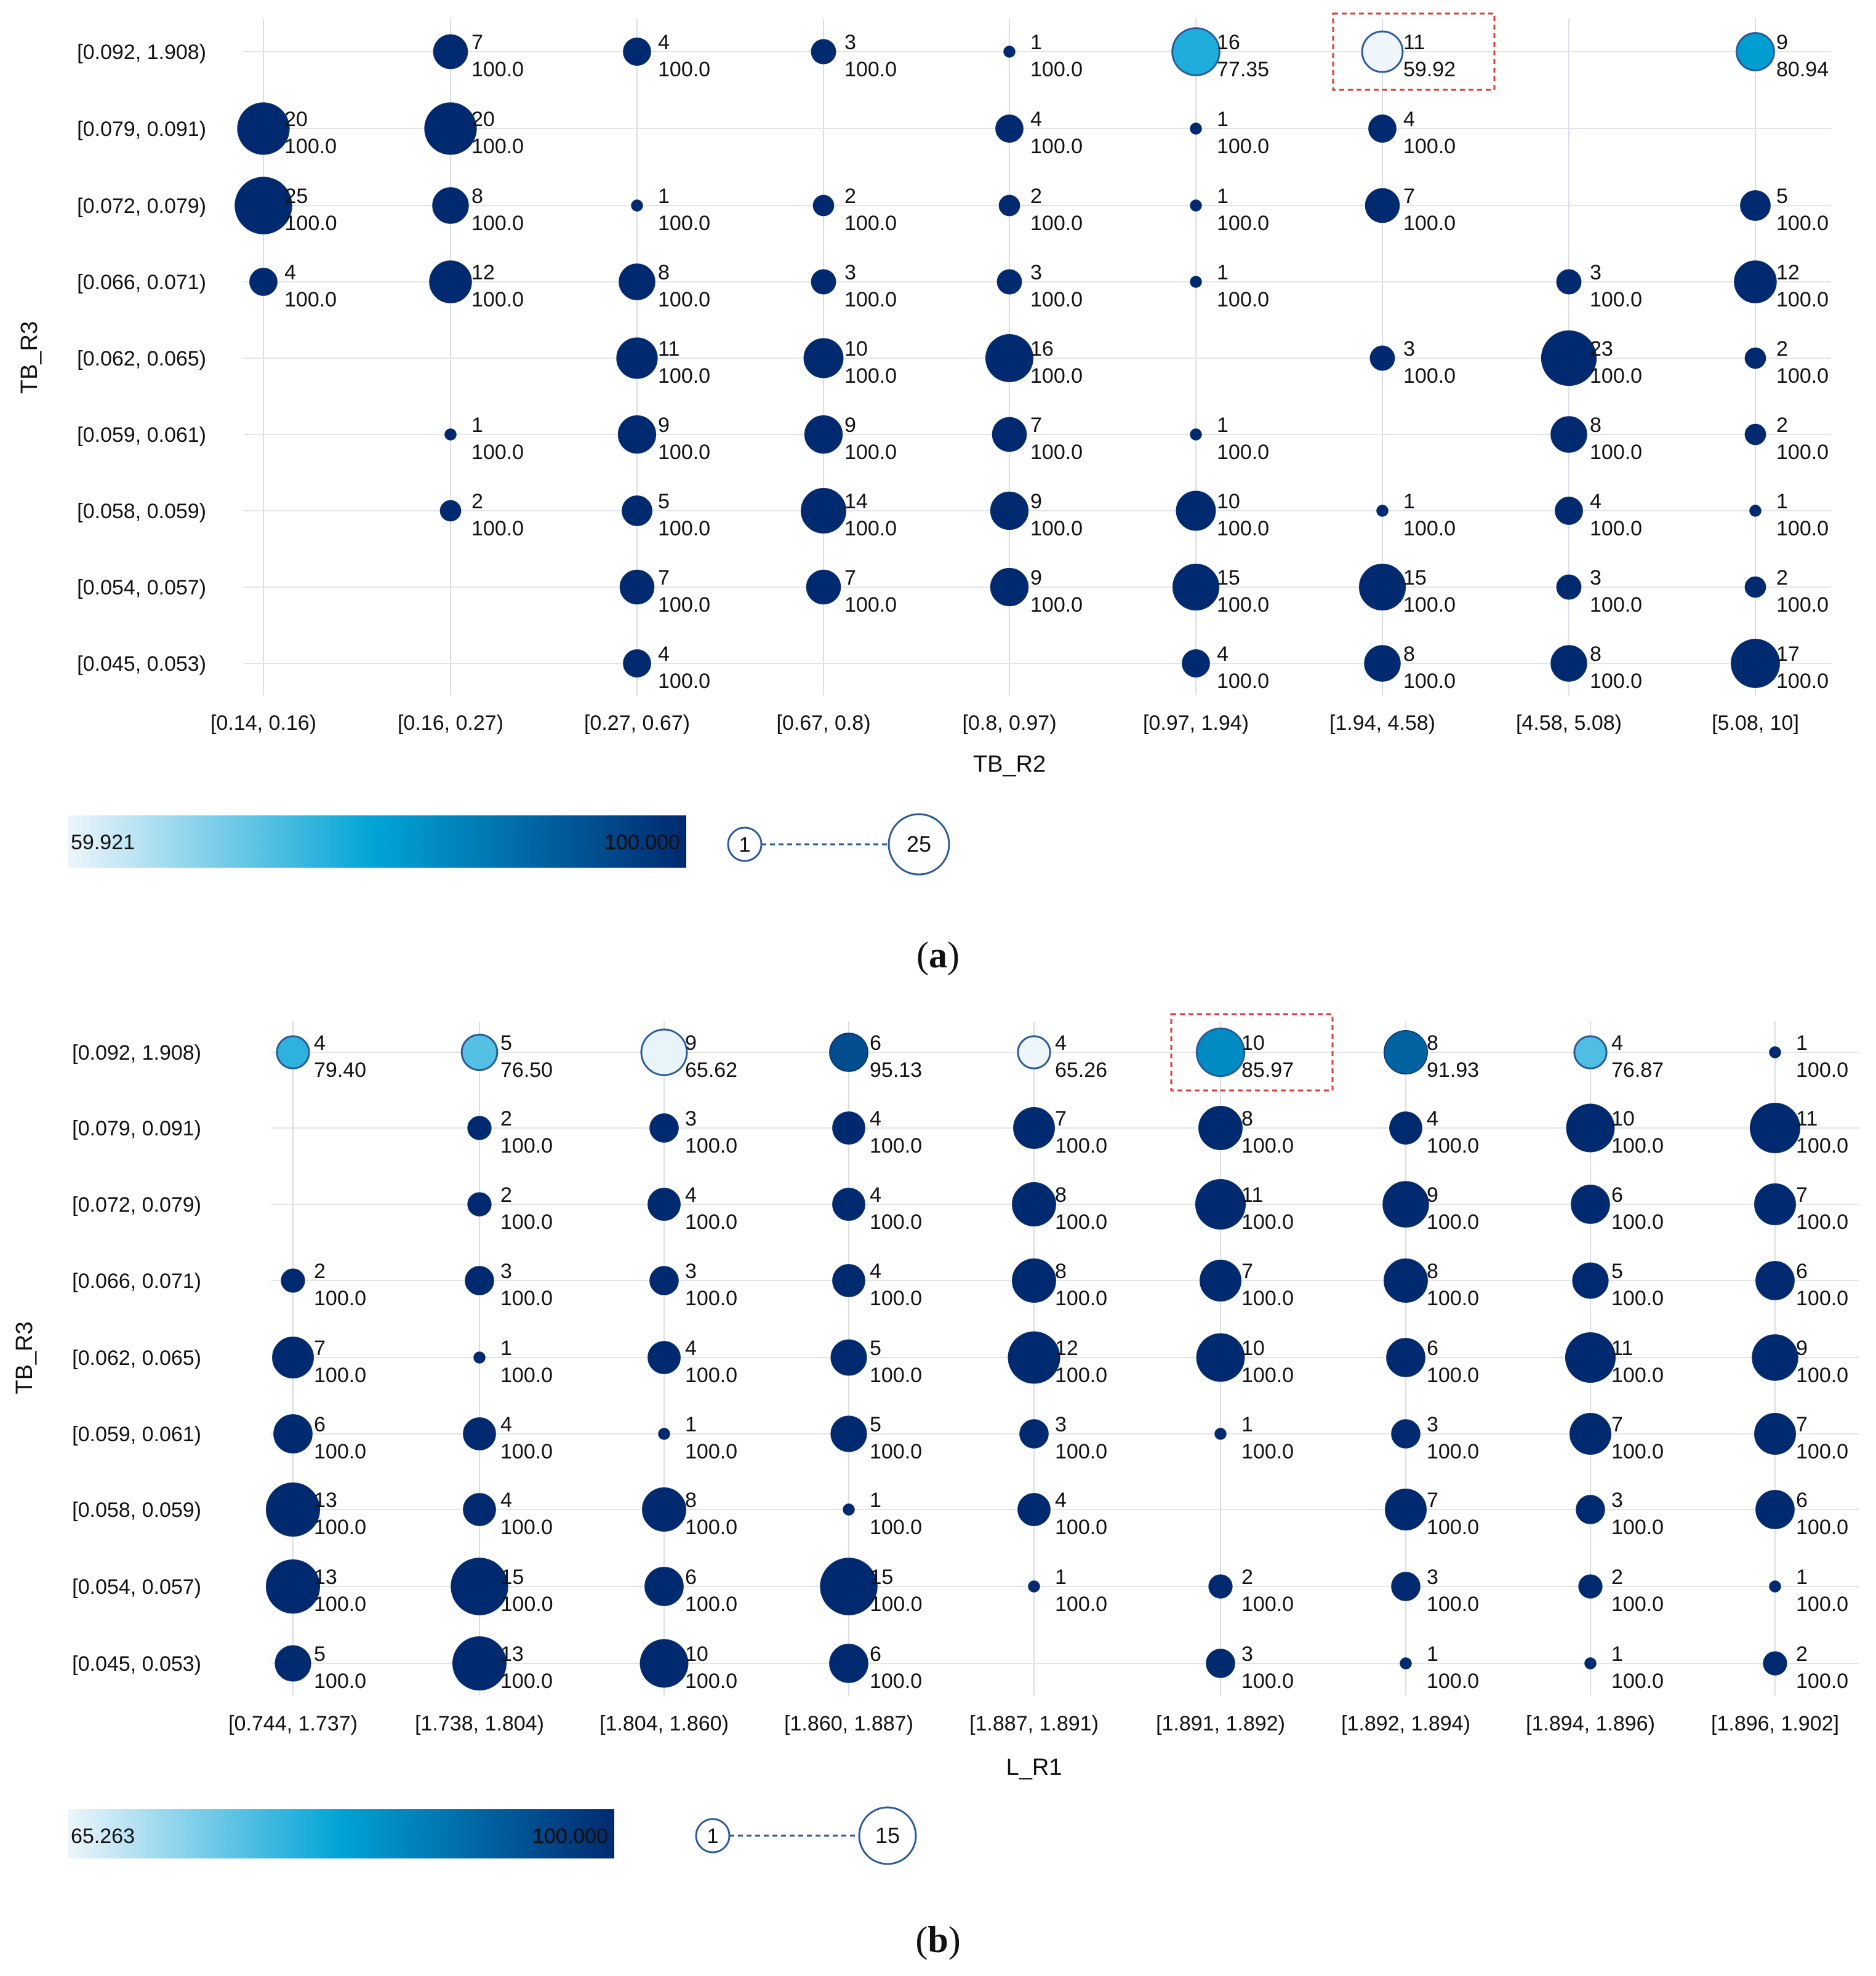  I want to click on x-tick-label: [1.891, 1.892), so click(1221, 1723).